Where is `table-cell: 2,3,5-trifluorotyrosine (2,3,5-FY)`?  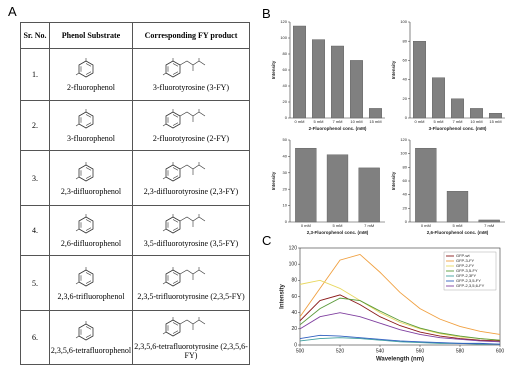 table-cell: 2,3,5-trifluorotyrosine (2,3,5-FY) is located at coordinates (191, 283).